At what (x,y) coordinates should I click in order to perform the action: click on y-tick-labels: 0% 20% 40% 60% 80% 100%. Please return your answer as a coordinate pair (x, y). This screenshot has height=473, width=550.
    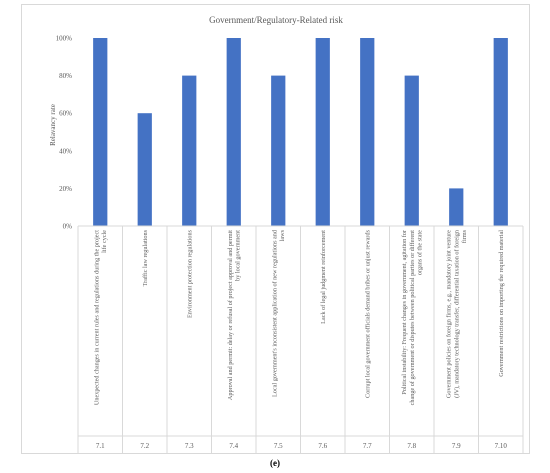
    Looking at the image, I should click on (64, 133).